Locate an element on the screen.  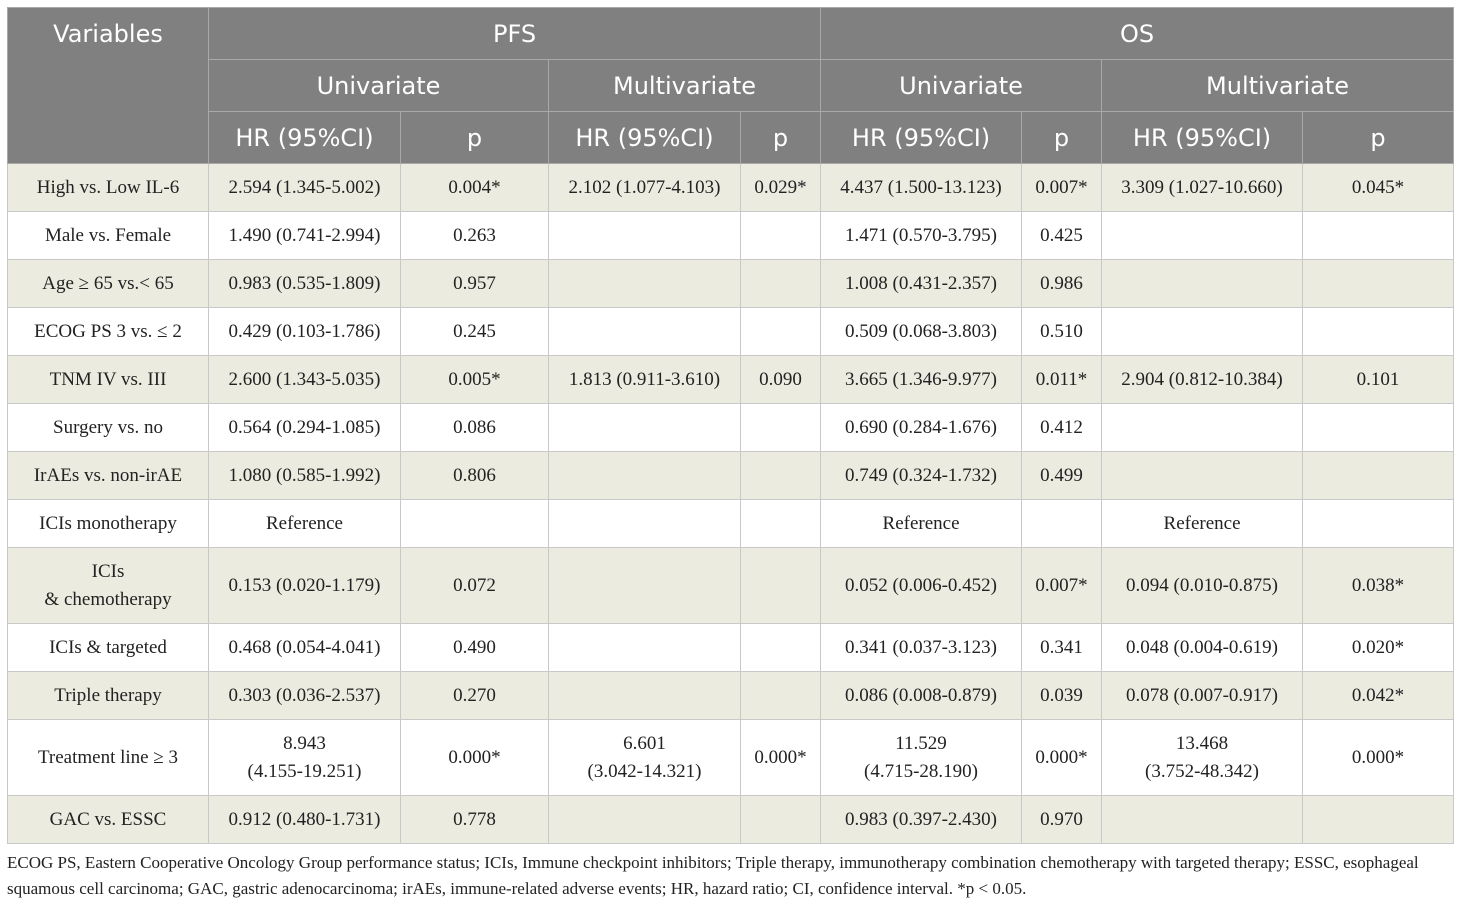
cell-os-uni-hr: 0.086 (0.008-0.879) is located at coordinates (921, 695).